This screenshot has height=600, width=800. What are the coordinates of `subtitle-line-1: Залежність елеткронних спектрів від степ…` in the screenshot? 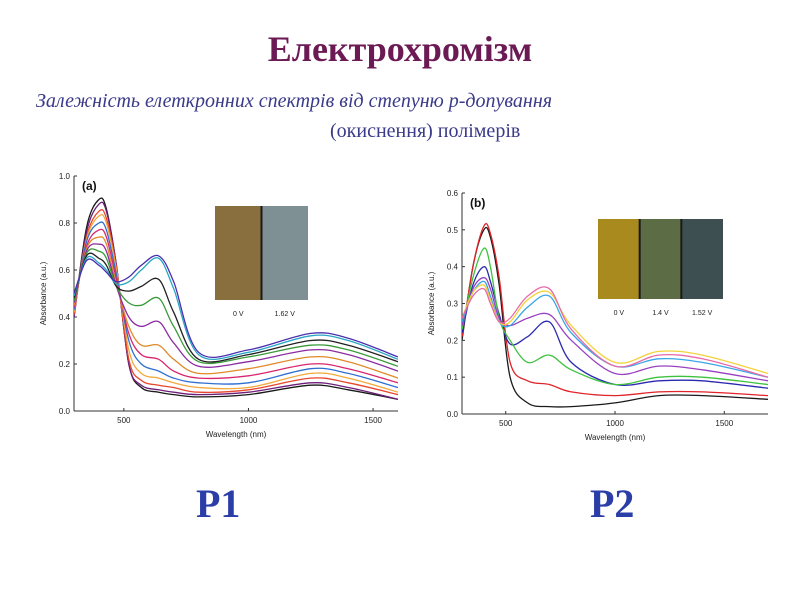 It's located at (294, 101).